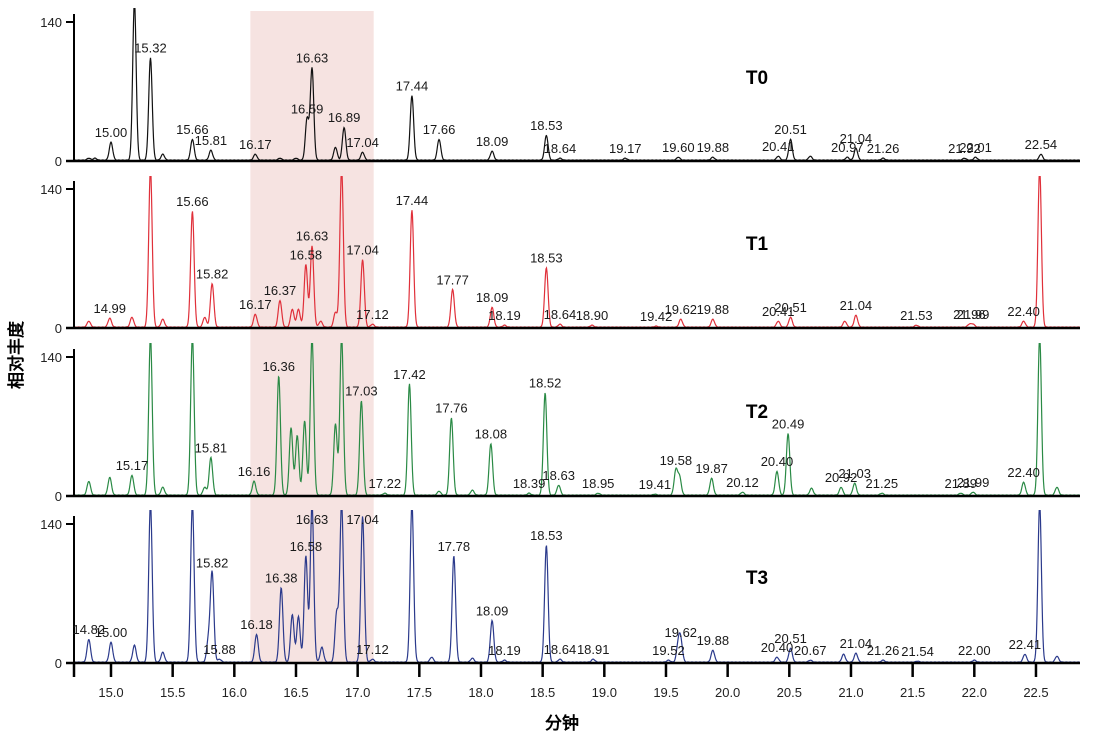 This screenshot has height=734, width=1093. What do you see at coordinates (593, 649) in the screenshot?
I see `peak-label: 18.91` at bounding box center [593, 649].